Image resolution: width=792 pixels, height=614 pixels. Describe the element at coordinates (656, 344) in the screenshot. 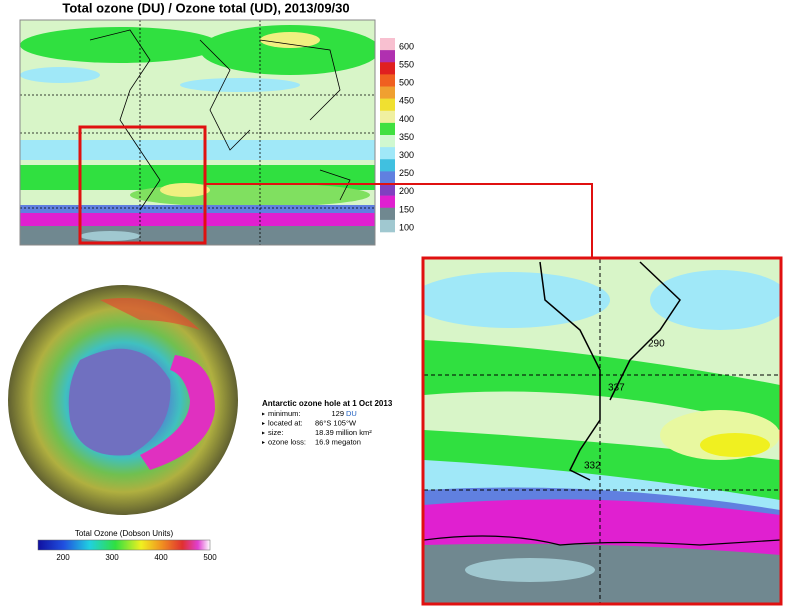

I see `contour-label: 290` at that location.